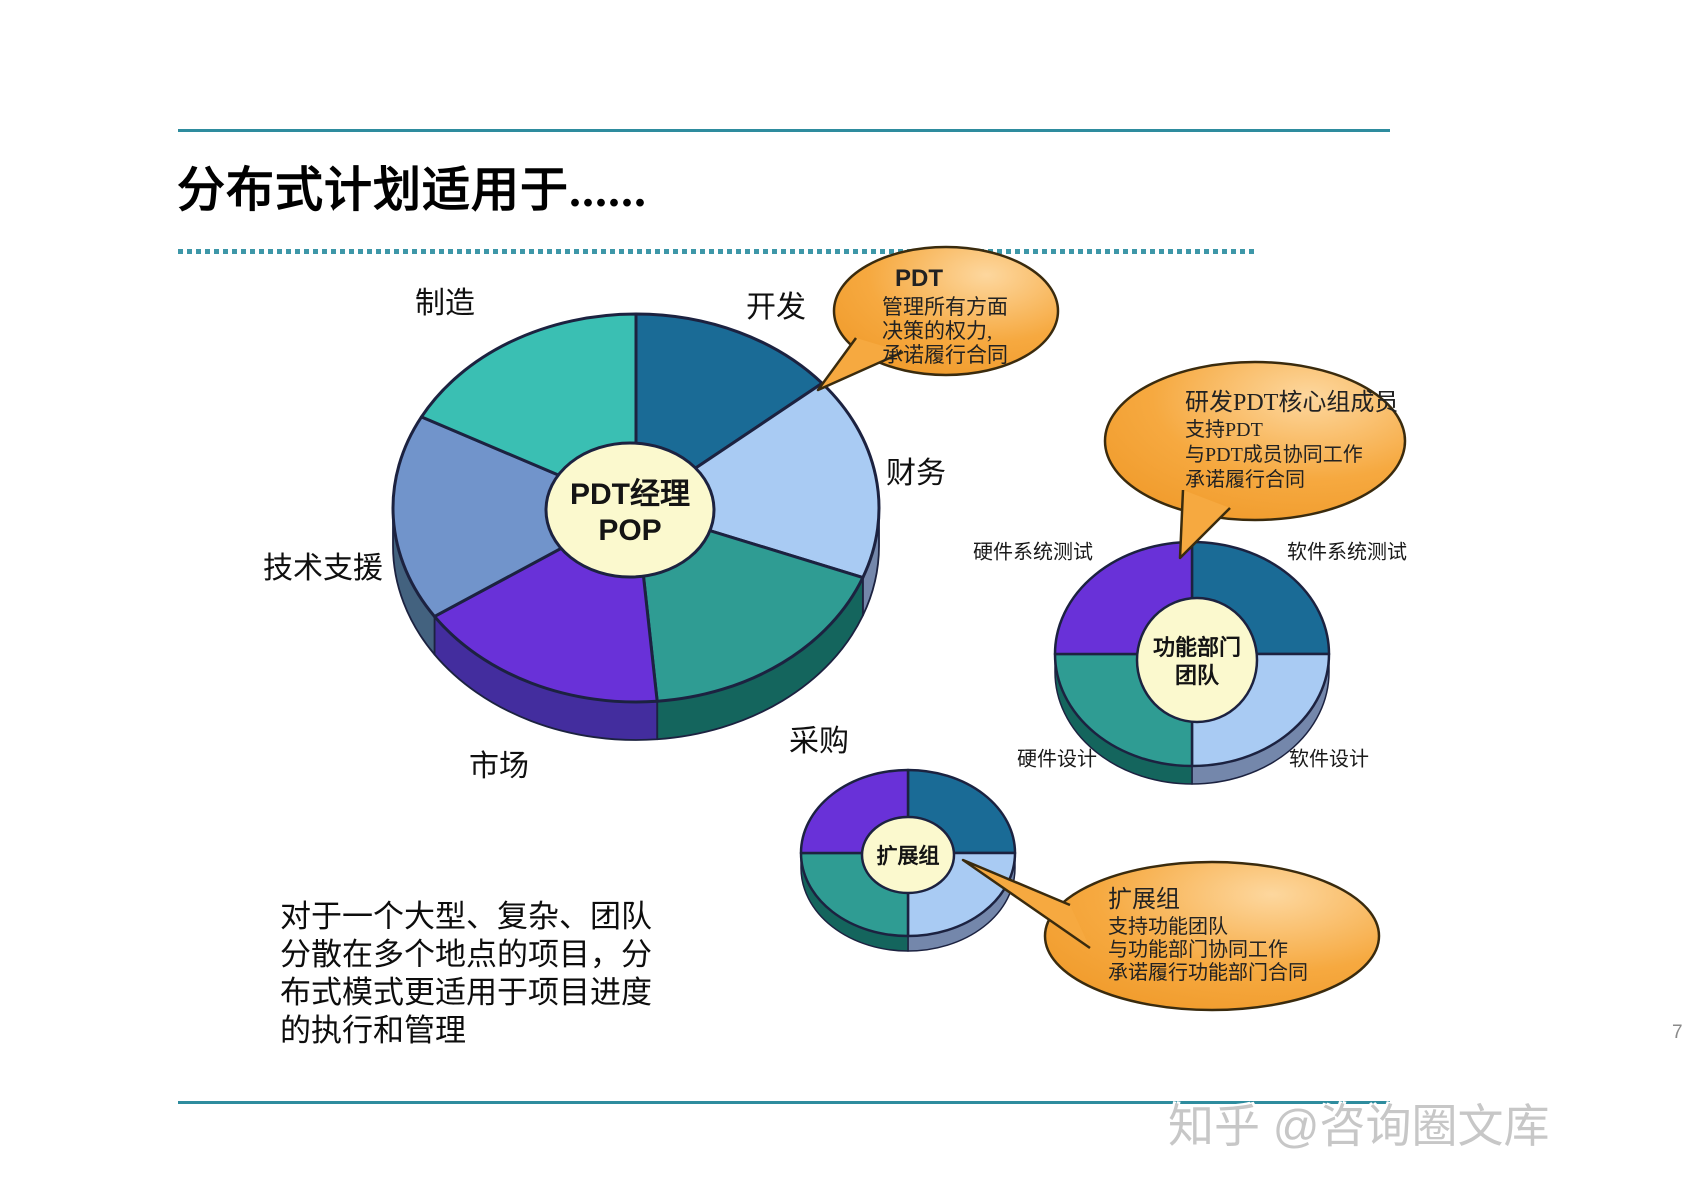 This screenshot has width=1684, height=1190. I want to click on pie1-label-development: 开发, so click(776, 307).